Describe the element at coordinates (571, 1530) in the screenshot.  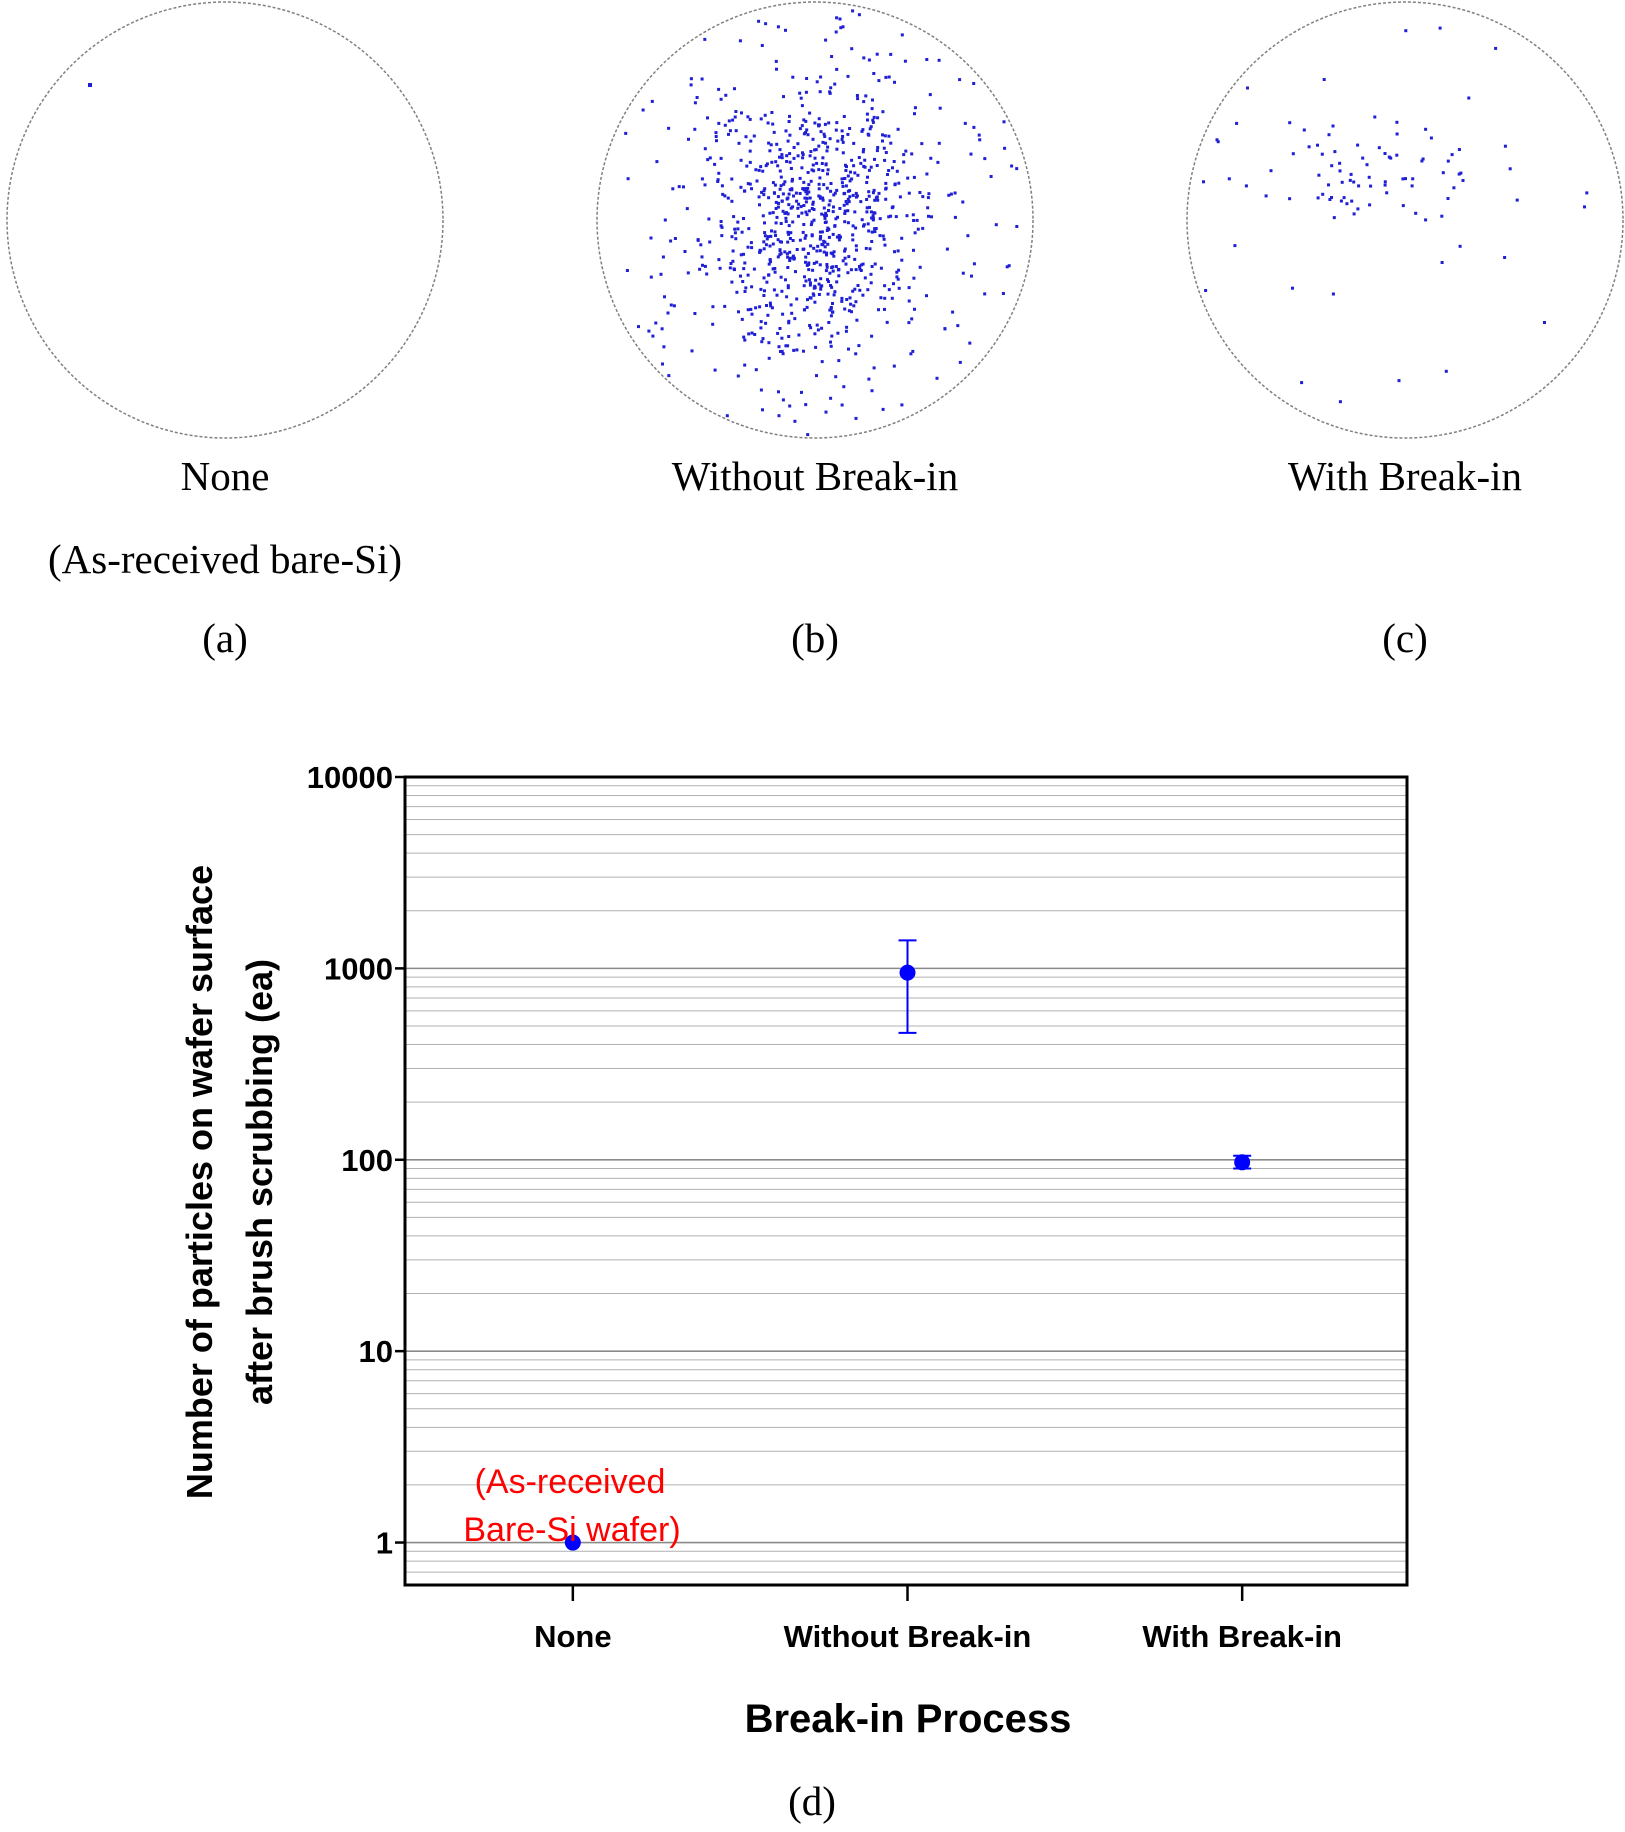
I see `annotation-line-2: Bare-Si wafer)` at that location.